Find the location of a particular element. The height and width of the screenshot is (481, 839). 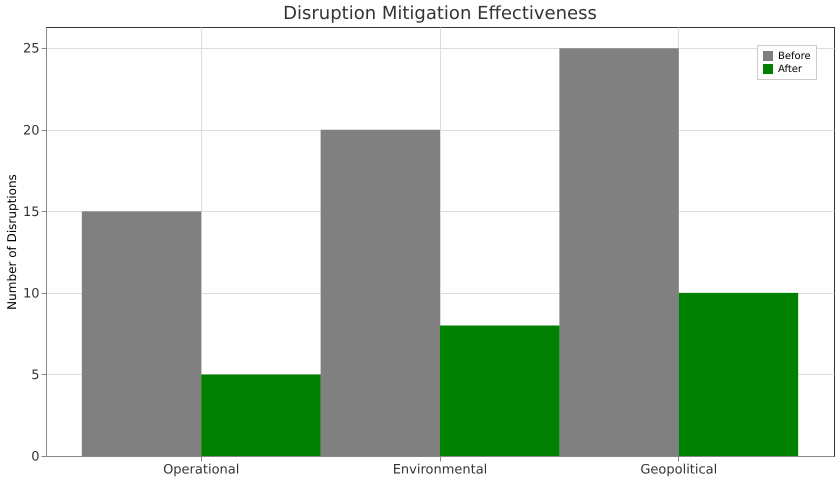

x-tick-label: Environmental is located at coordinates (440, 470).